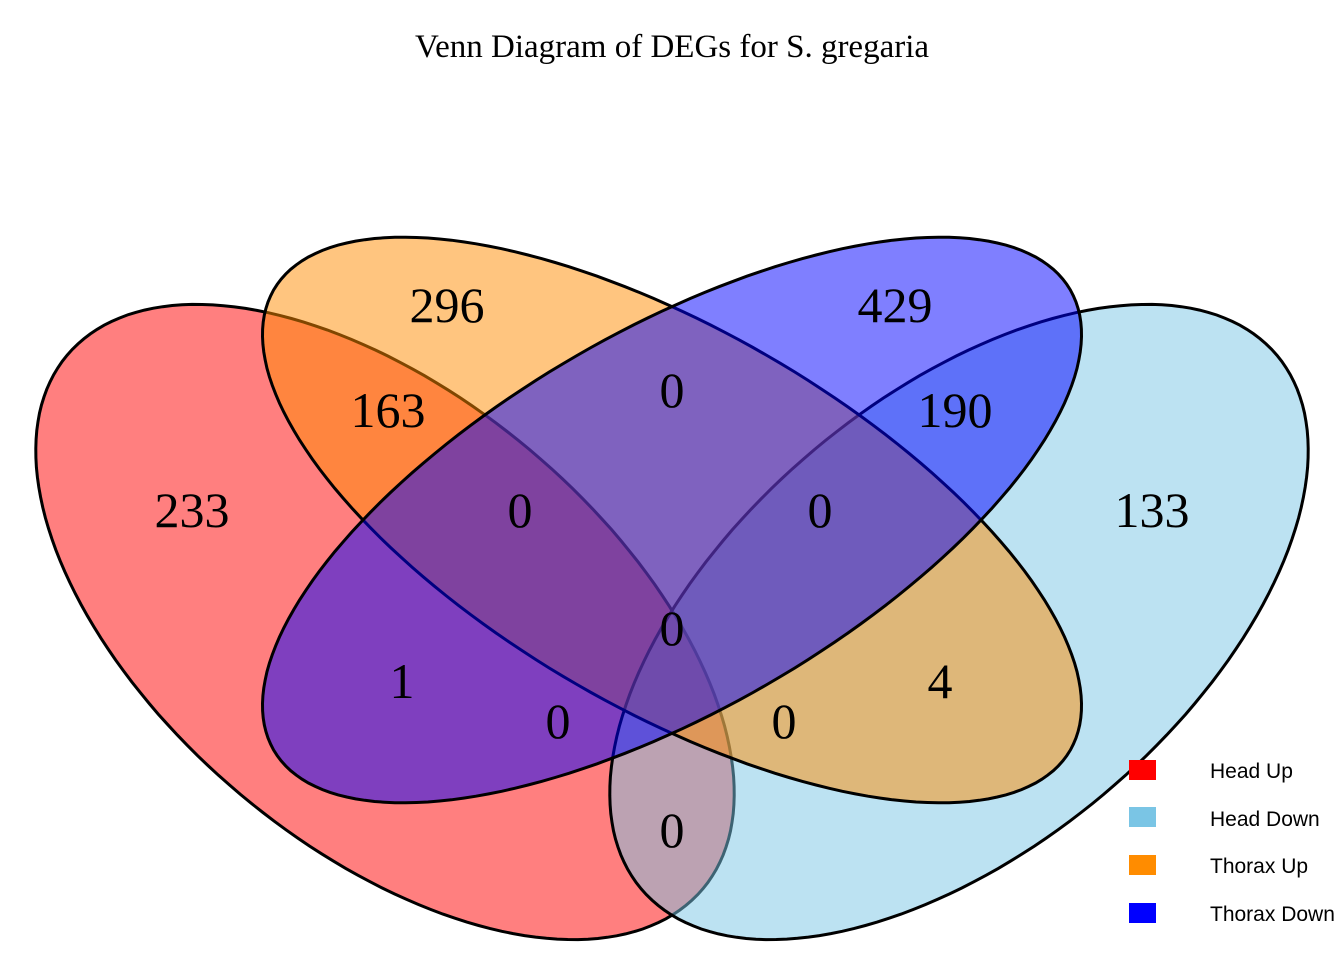  I want to click on count-head-down-thorax-down: 190, so click(955, 410).